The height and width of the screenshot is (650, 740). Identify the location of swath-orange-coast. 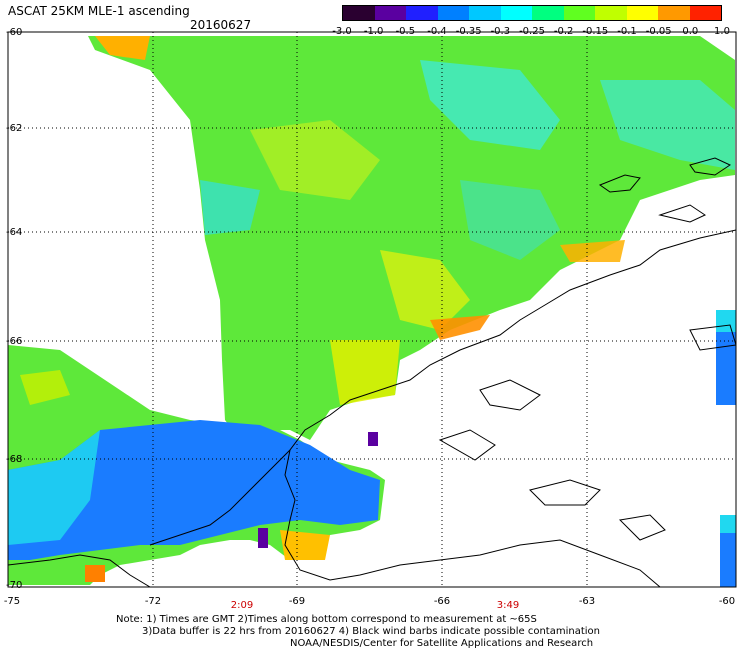
(592, 251).